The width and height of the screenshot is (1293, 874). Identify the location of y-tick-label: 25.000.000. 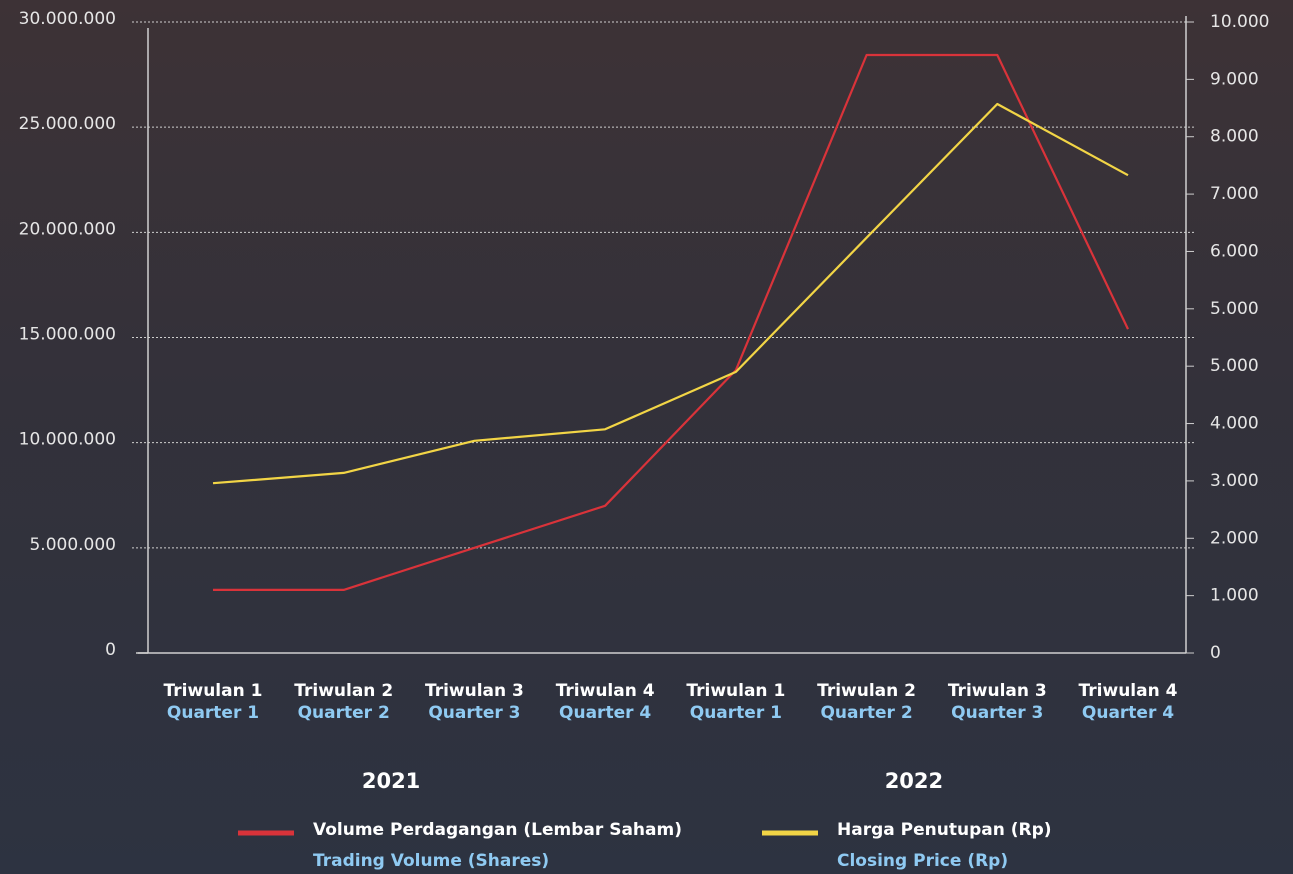
(67, 124).